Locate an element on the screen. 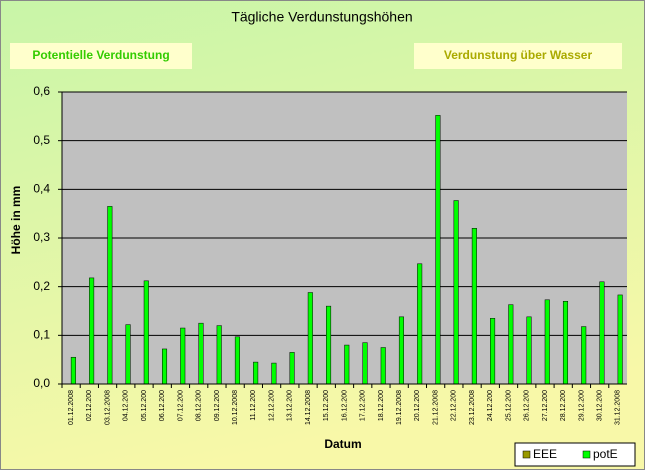 The image size is (645, 470). x-tick-label: 28.12.200 is located at coordinates (563, 405).